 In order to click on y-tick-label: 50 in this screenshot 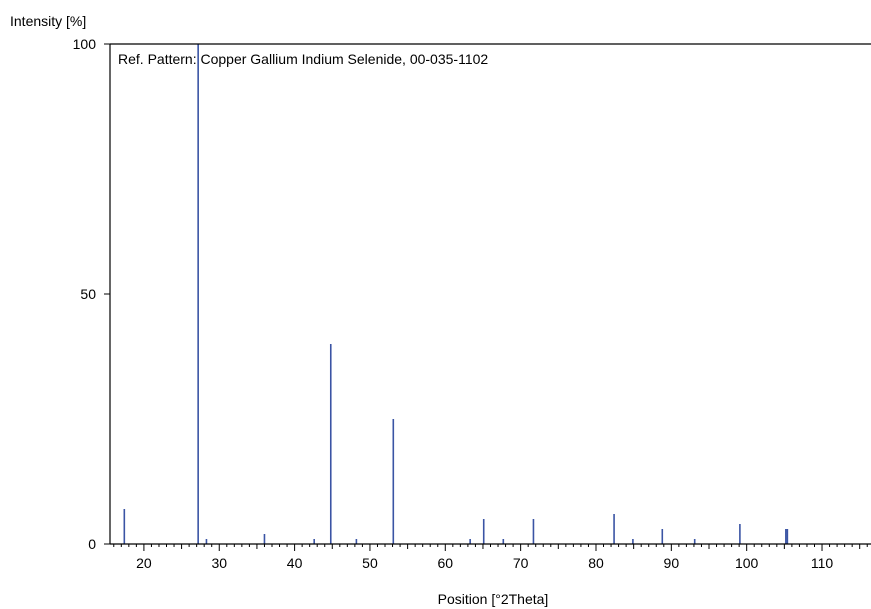, I will do `click(88, 294)`.